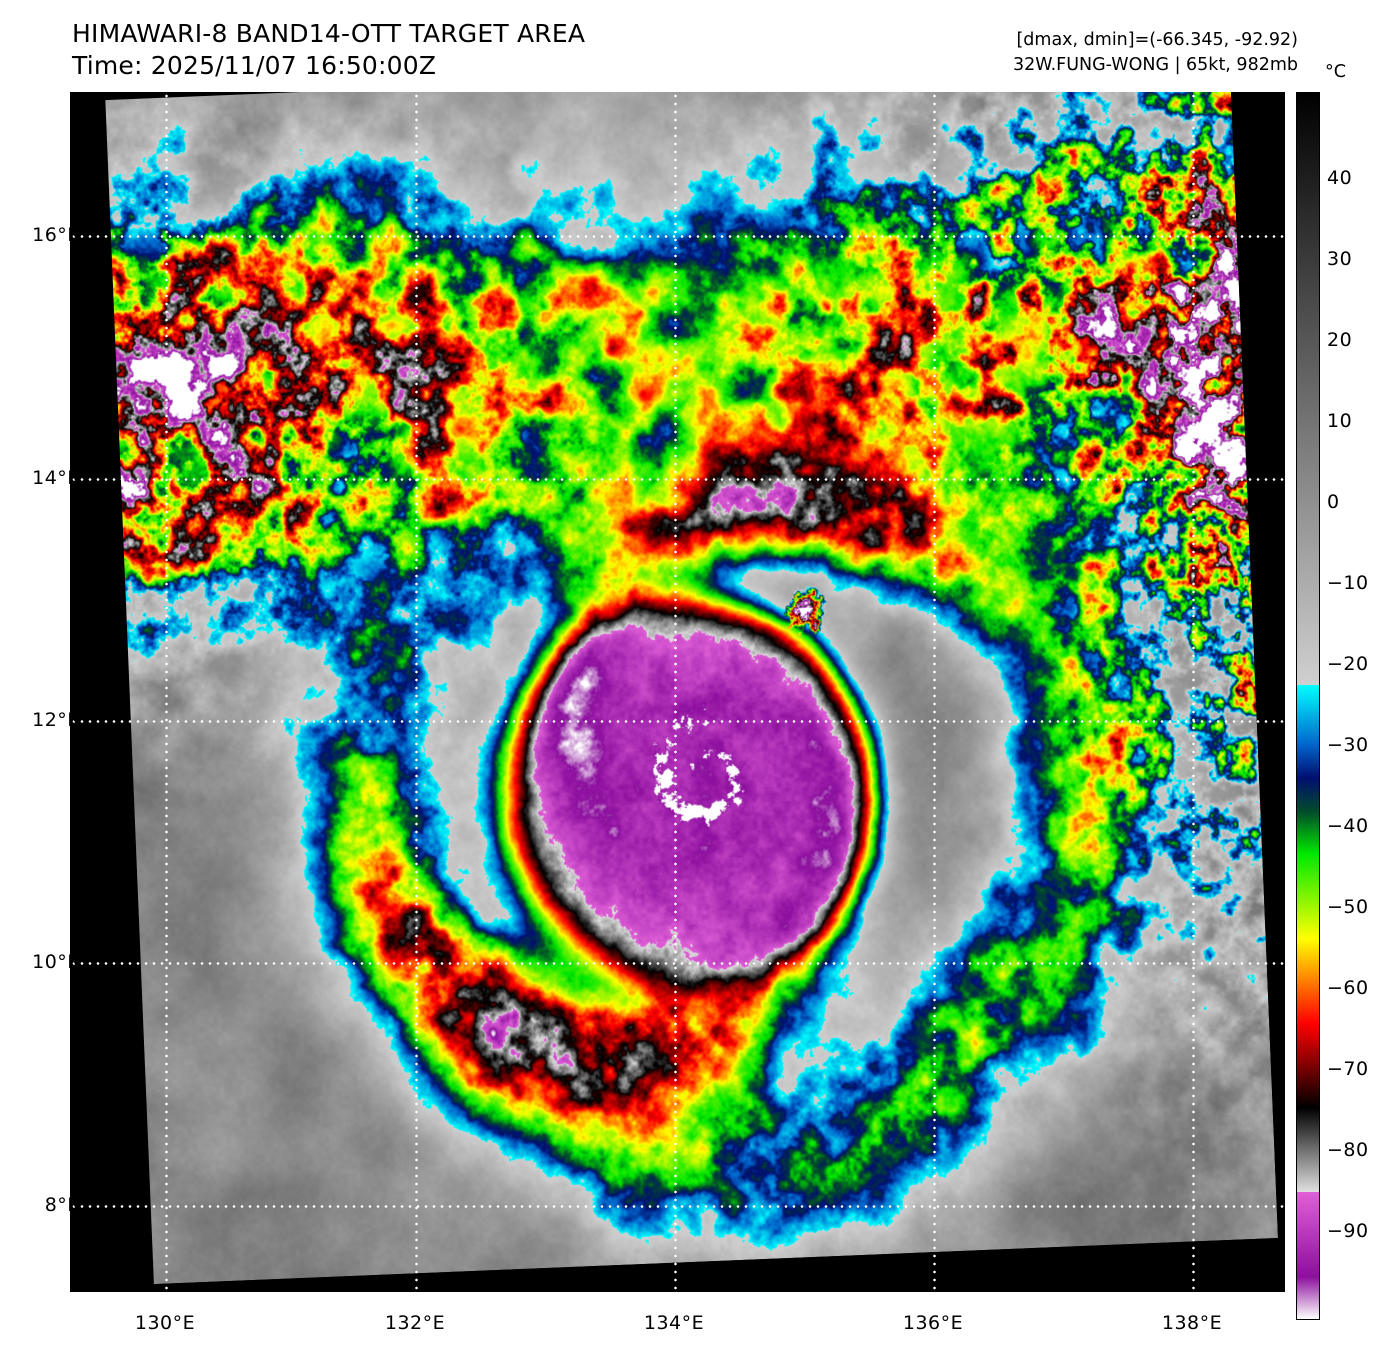 This screenshot has width=1390, height=1359. I want to click on xtick-label-132e: 132°E, so click(415, 1323).